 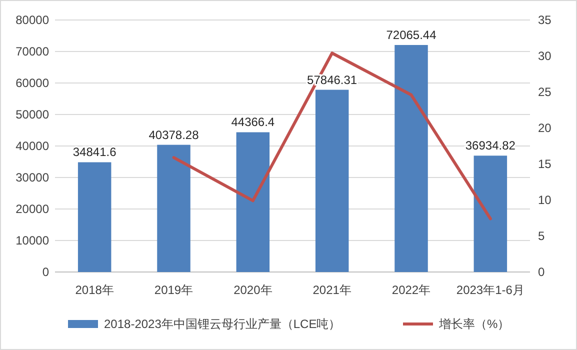 What do you see at coordinates (545, 128) in the screenshot?
I see `y2tick: 20` at bounding box center [545, 128].